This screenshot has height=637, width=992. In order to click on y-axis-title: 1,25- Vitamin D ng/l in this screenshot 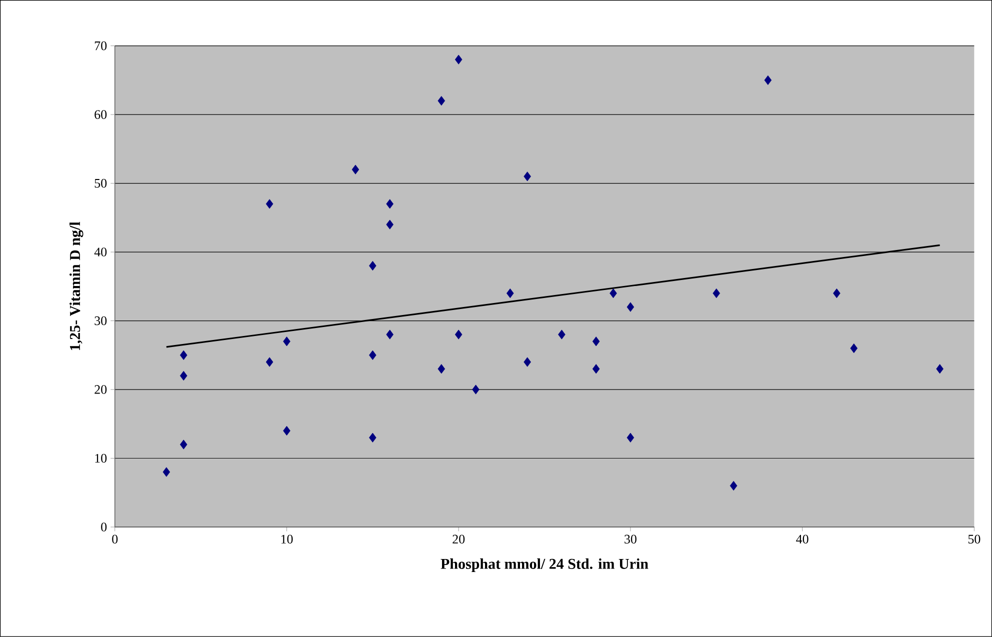, I will do `click(77, 286)`.